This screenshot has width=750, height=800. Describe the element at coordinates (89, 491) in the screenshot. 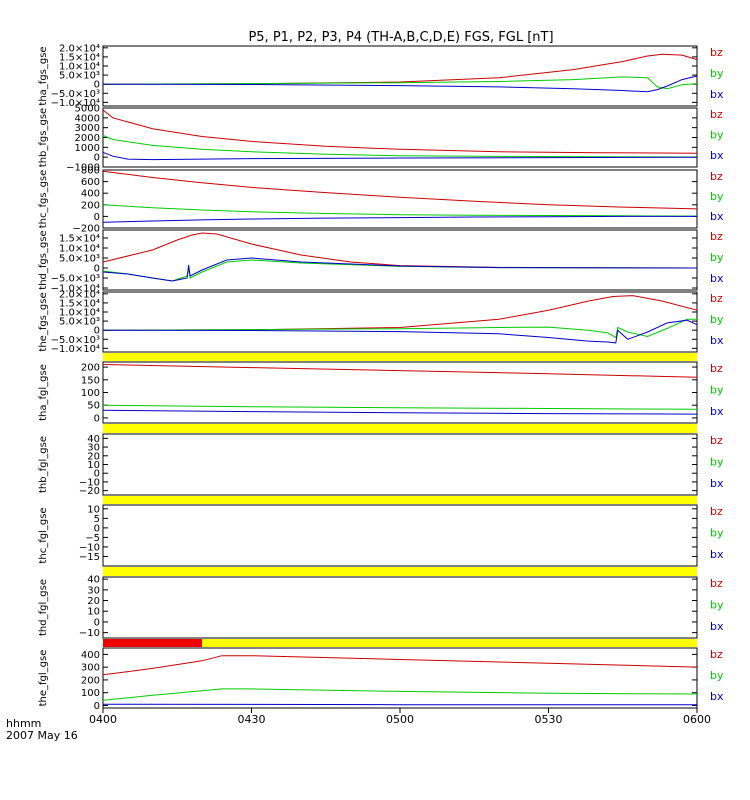

I see `y-tick-label: −20` at that location.